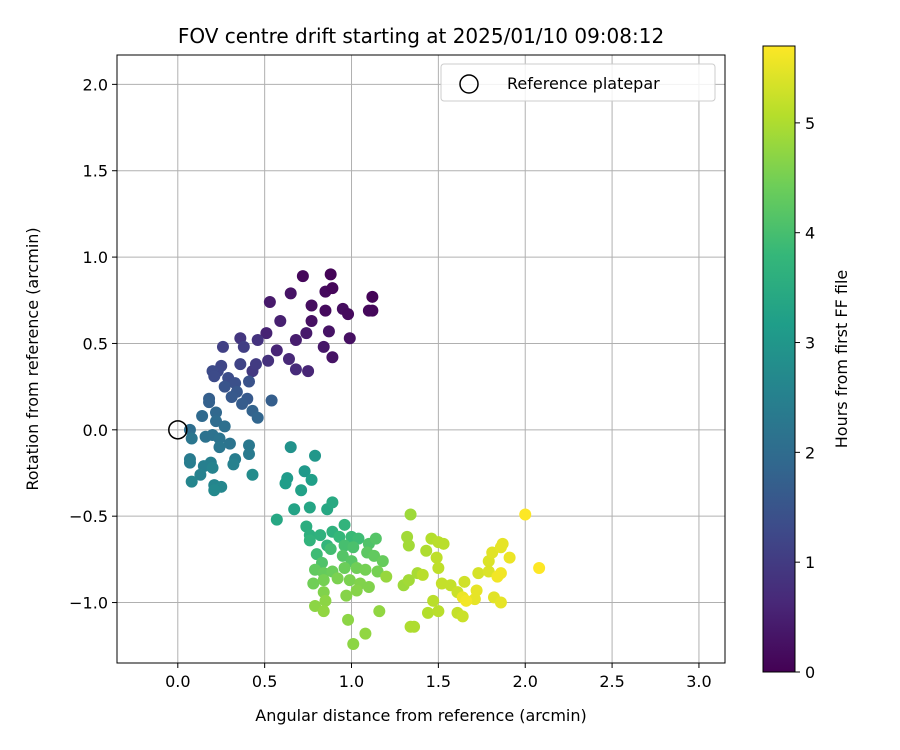 This screenshot has height=750, width=900. What do you see at coordinates (583, 83) in the screenshot?
I see `legend-entry-reference: Reference platepar` at bounding box center [583, 83].